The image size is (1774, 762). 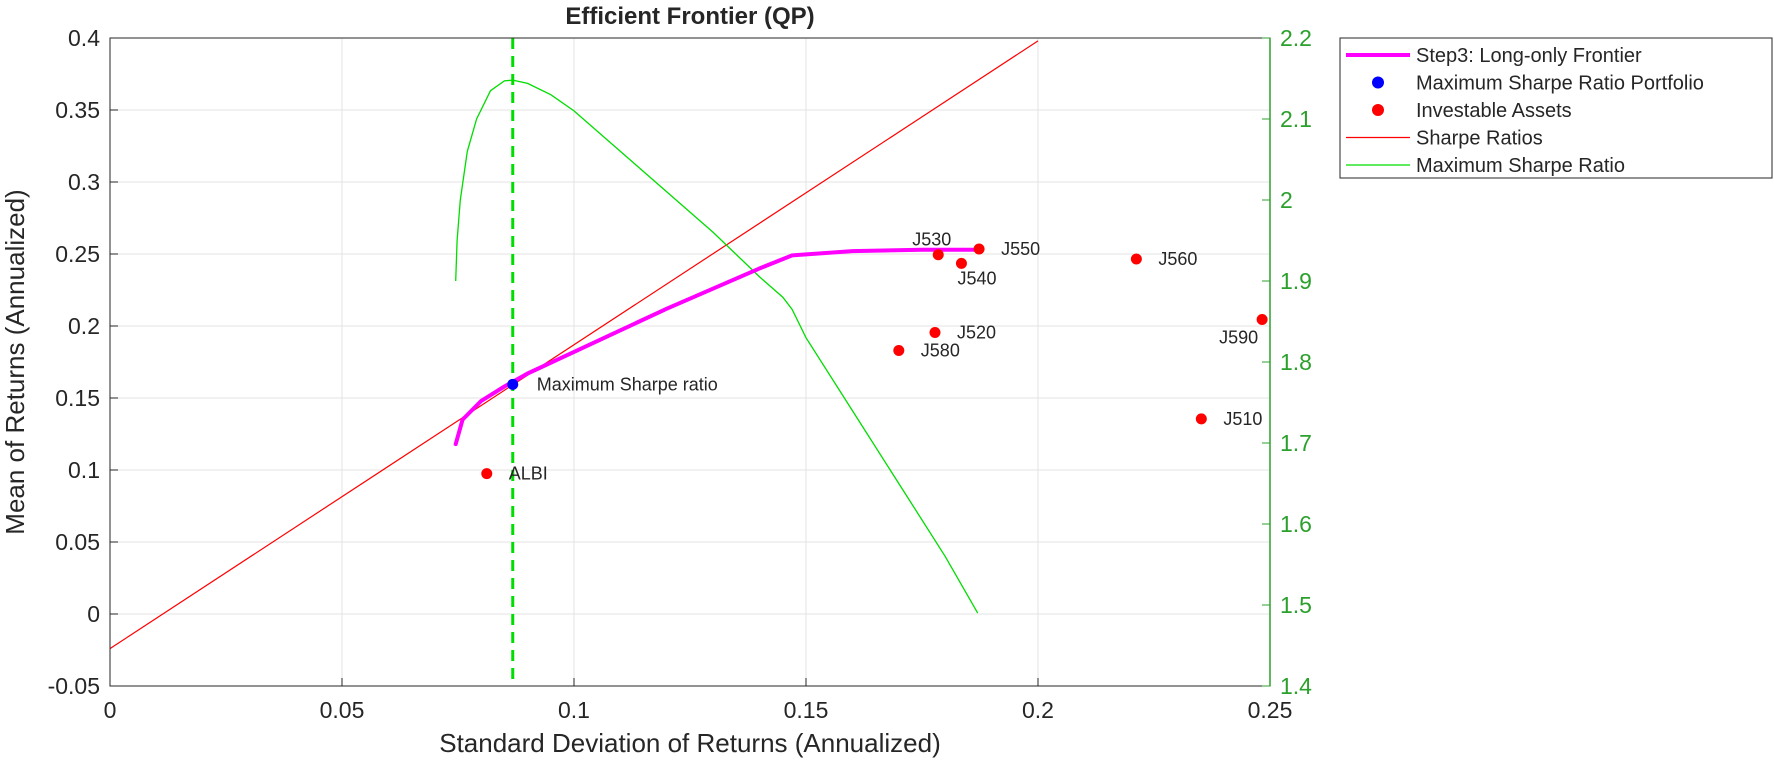 I want to click on right-y-tick-label: 2.1, so click(x=1296, y=119).